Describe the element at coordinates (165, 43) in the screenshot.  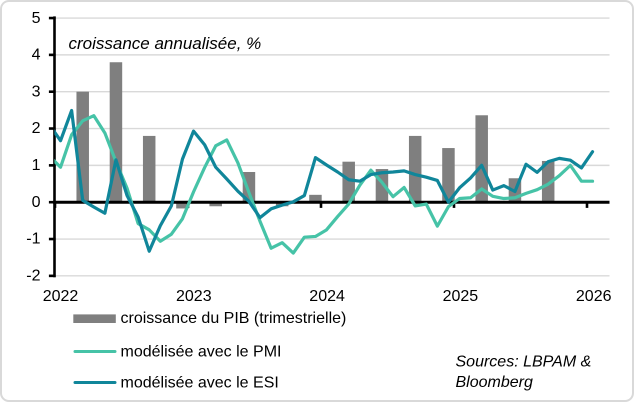
I see `svg-text: croissance annualisée, %` at that location.